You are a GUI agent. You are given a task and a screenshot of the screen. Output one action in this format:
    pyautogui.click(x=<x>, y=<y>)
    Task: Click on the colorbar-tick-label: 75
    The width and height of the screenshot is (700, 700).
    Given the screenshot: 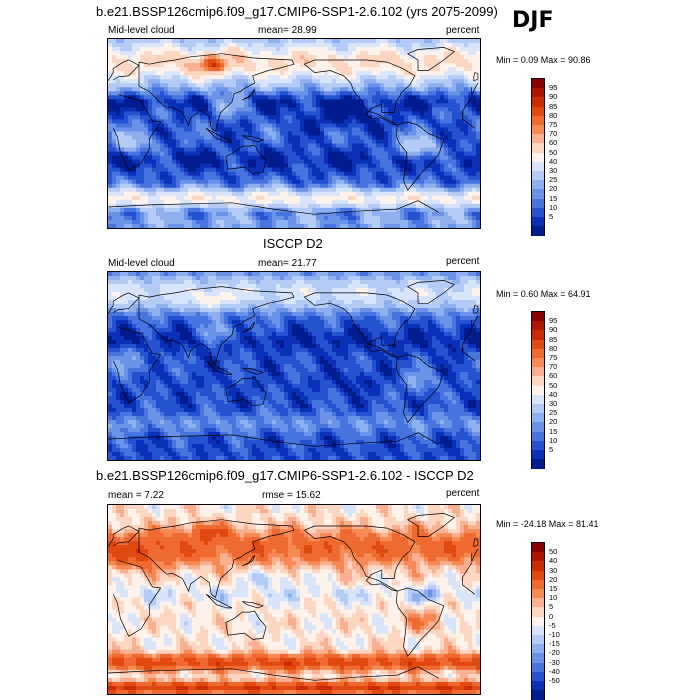 What is the action you would take?
    pyautogui.click(x=553, y=357)
    